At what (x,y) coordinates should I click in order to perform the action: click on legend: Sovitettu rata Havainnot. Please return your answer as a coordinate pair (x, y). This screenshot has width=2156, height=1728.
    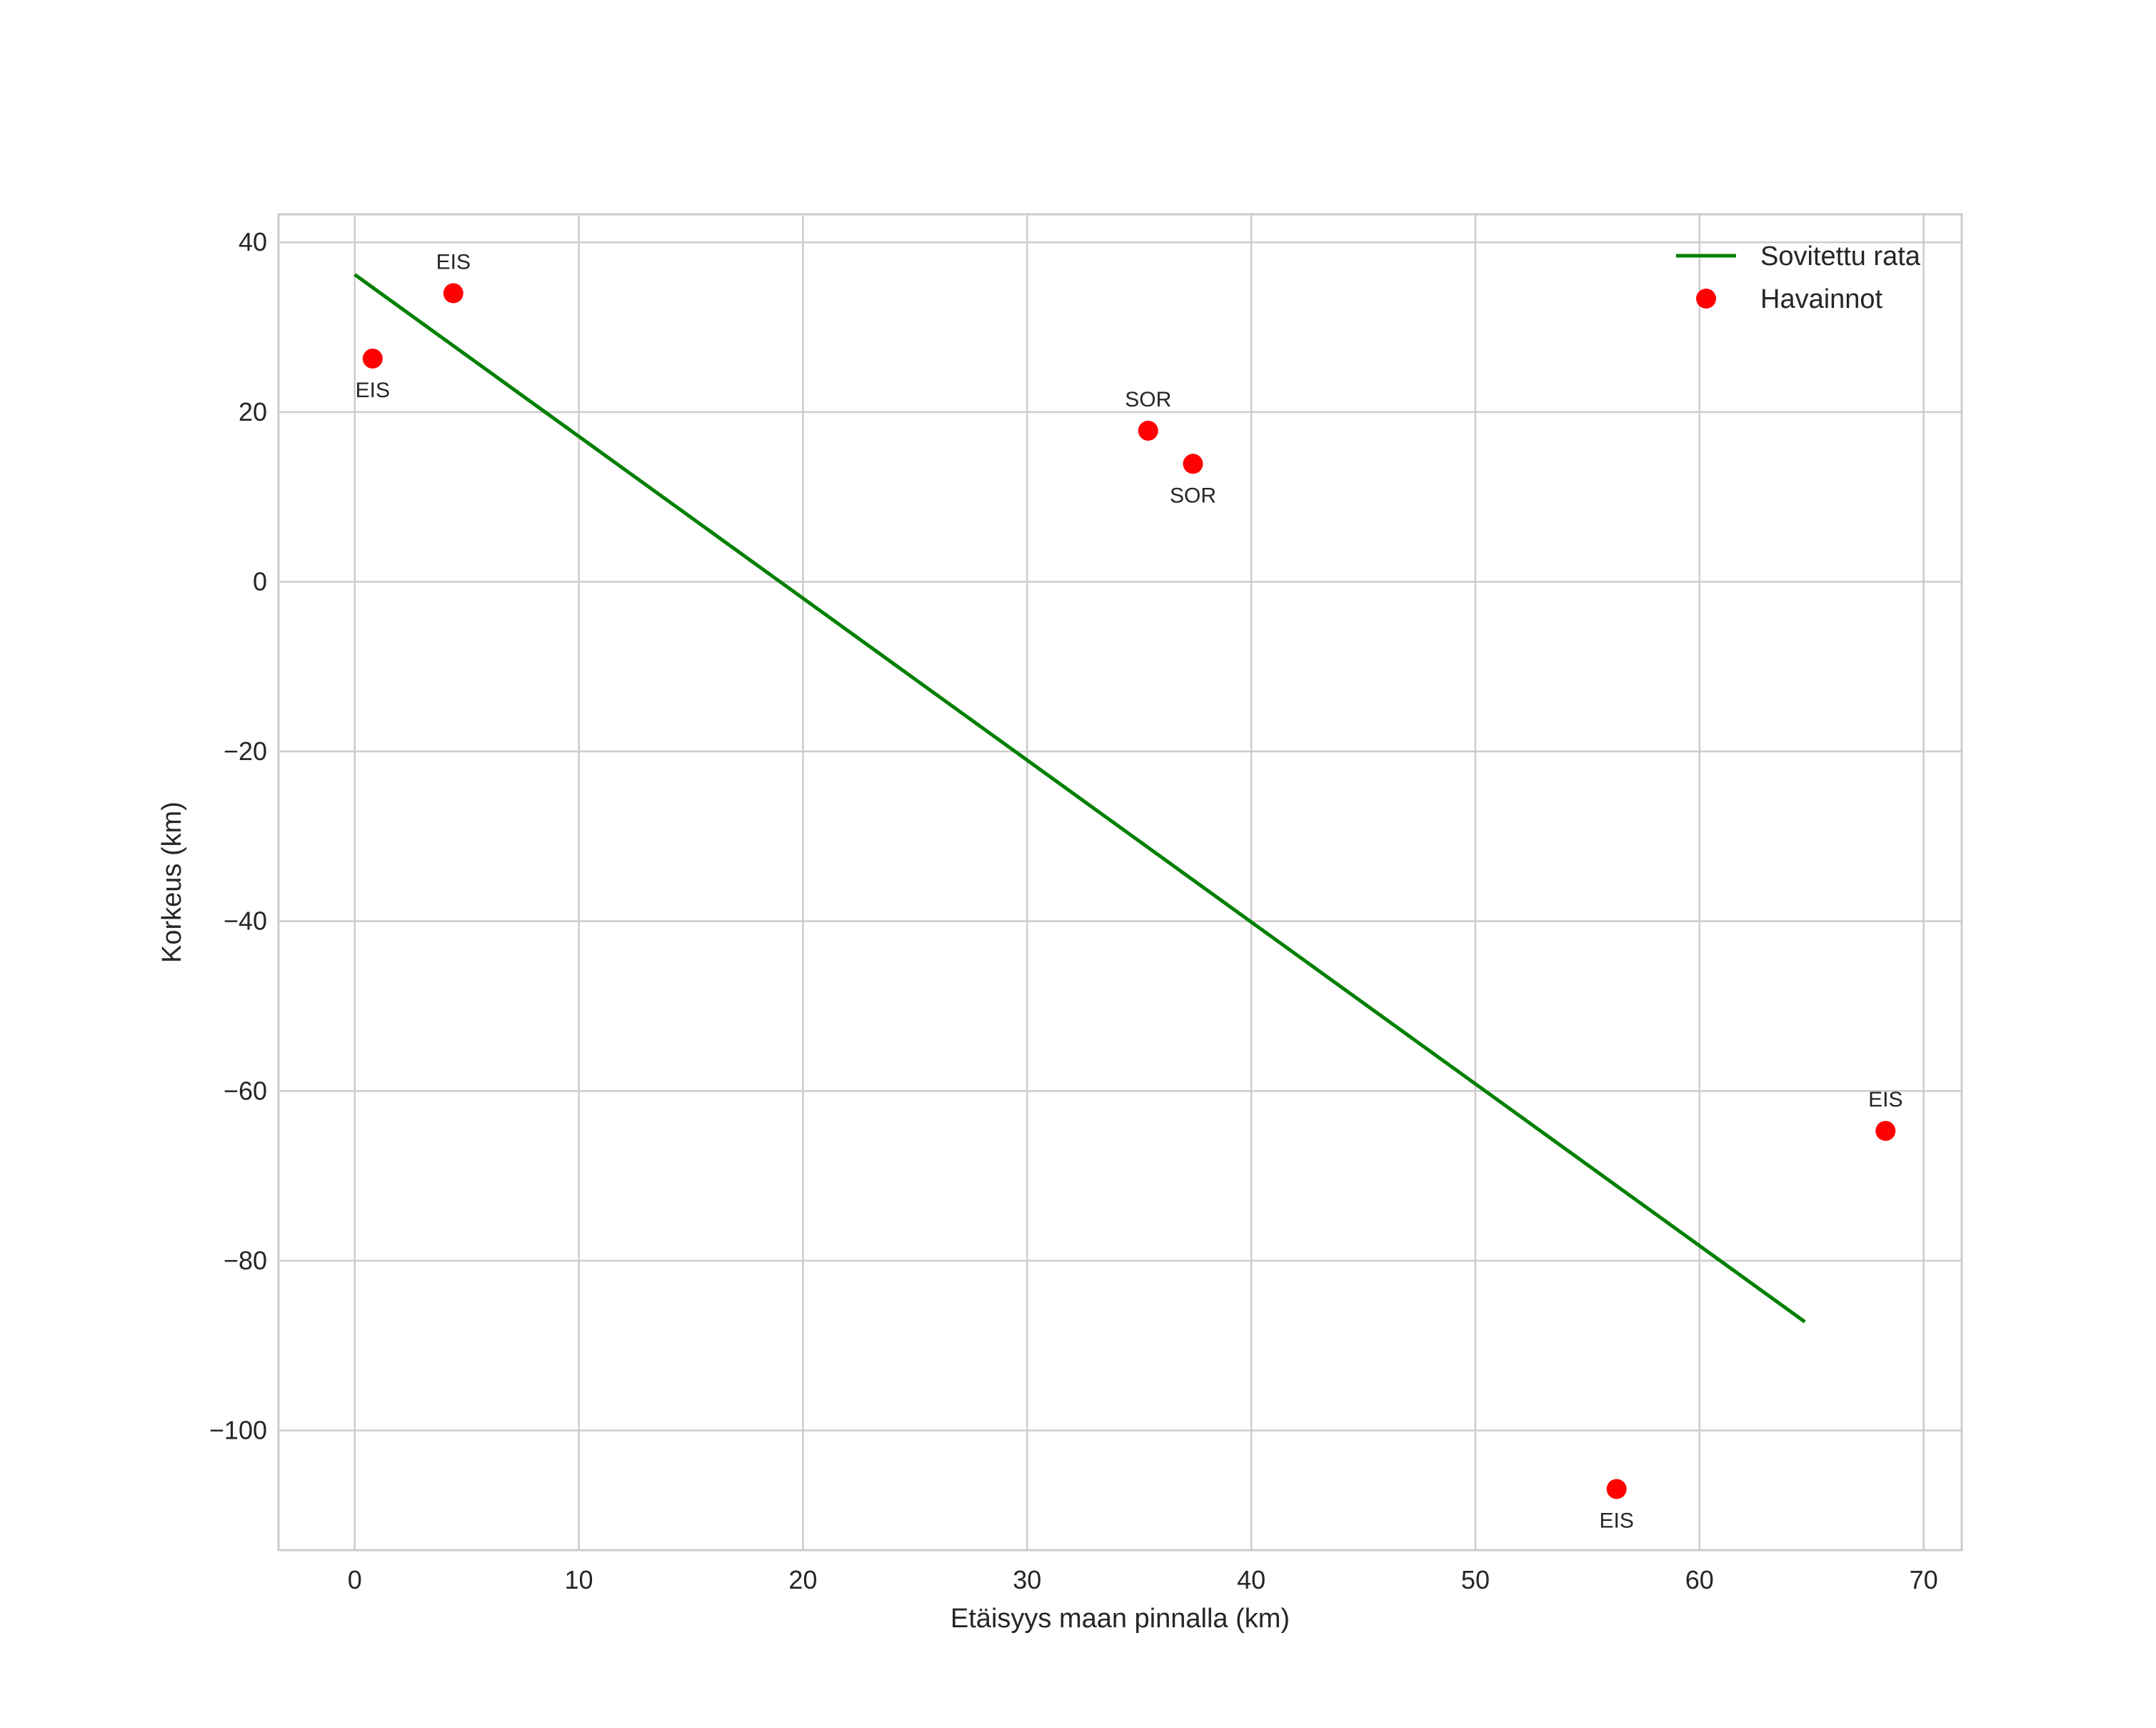
    Looking at the image, I should click on (1799, 277).